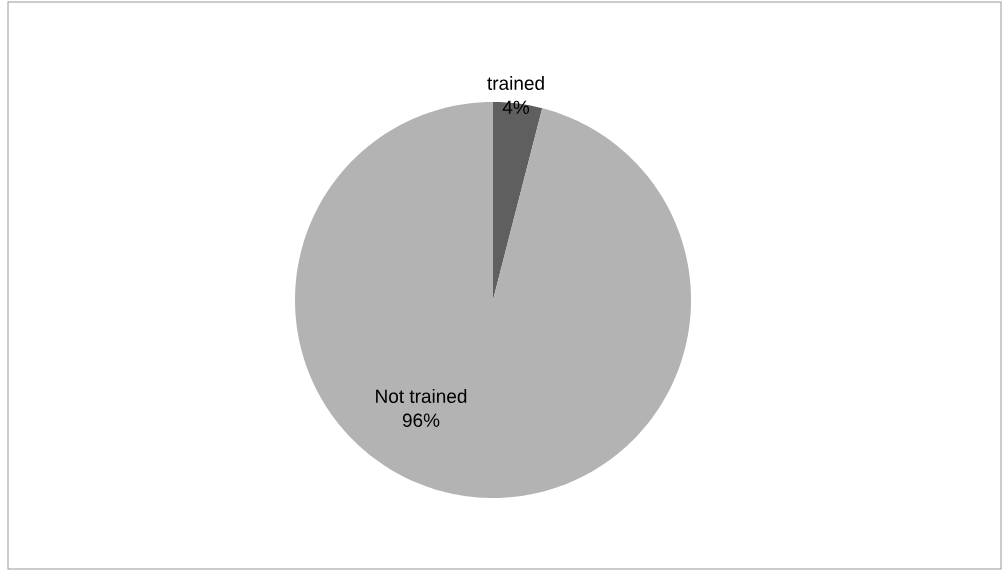 Image resolution: width=1003 pixels, height=571 pixels. What do you see at coordinates (421, 420) in the screenshot?
I see `data-label: 96%` at bounding box center [421, 420].